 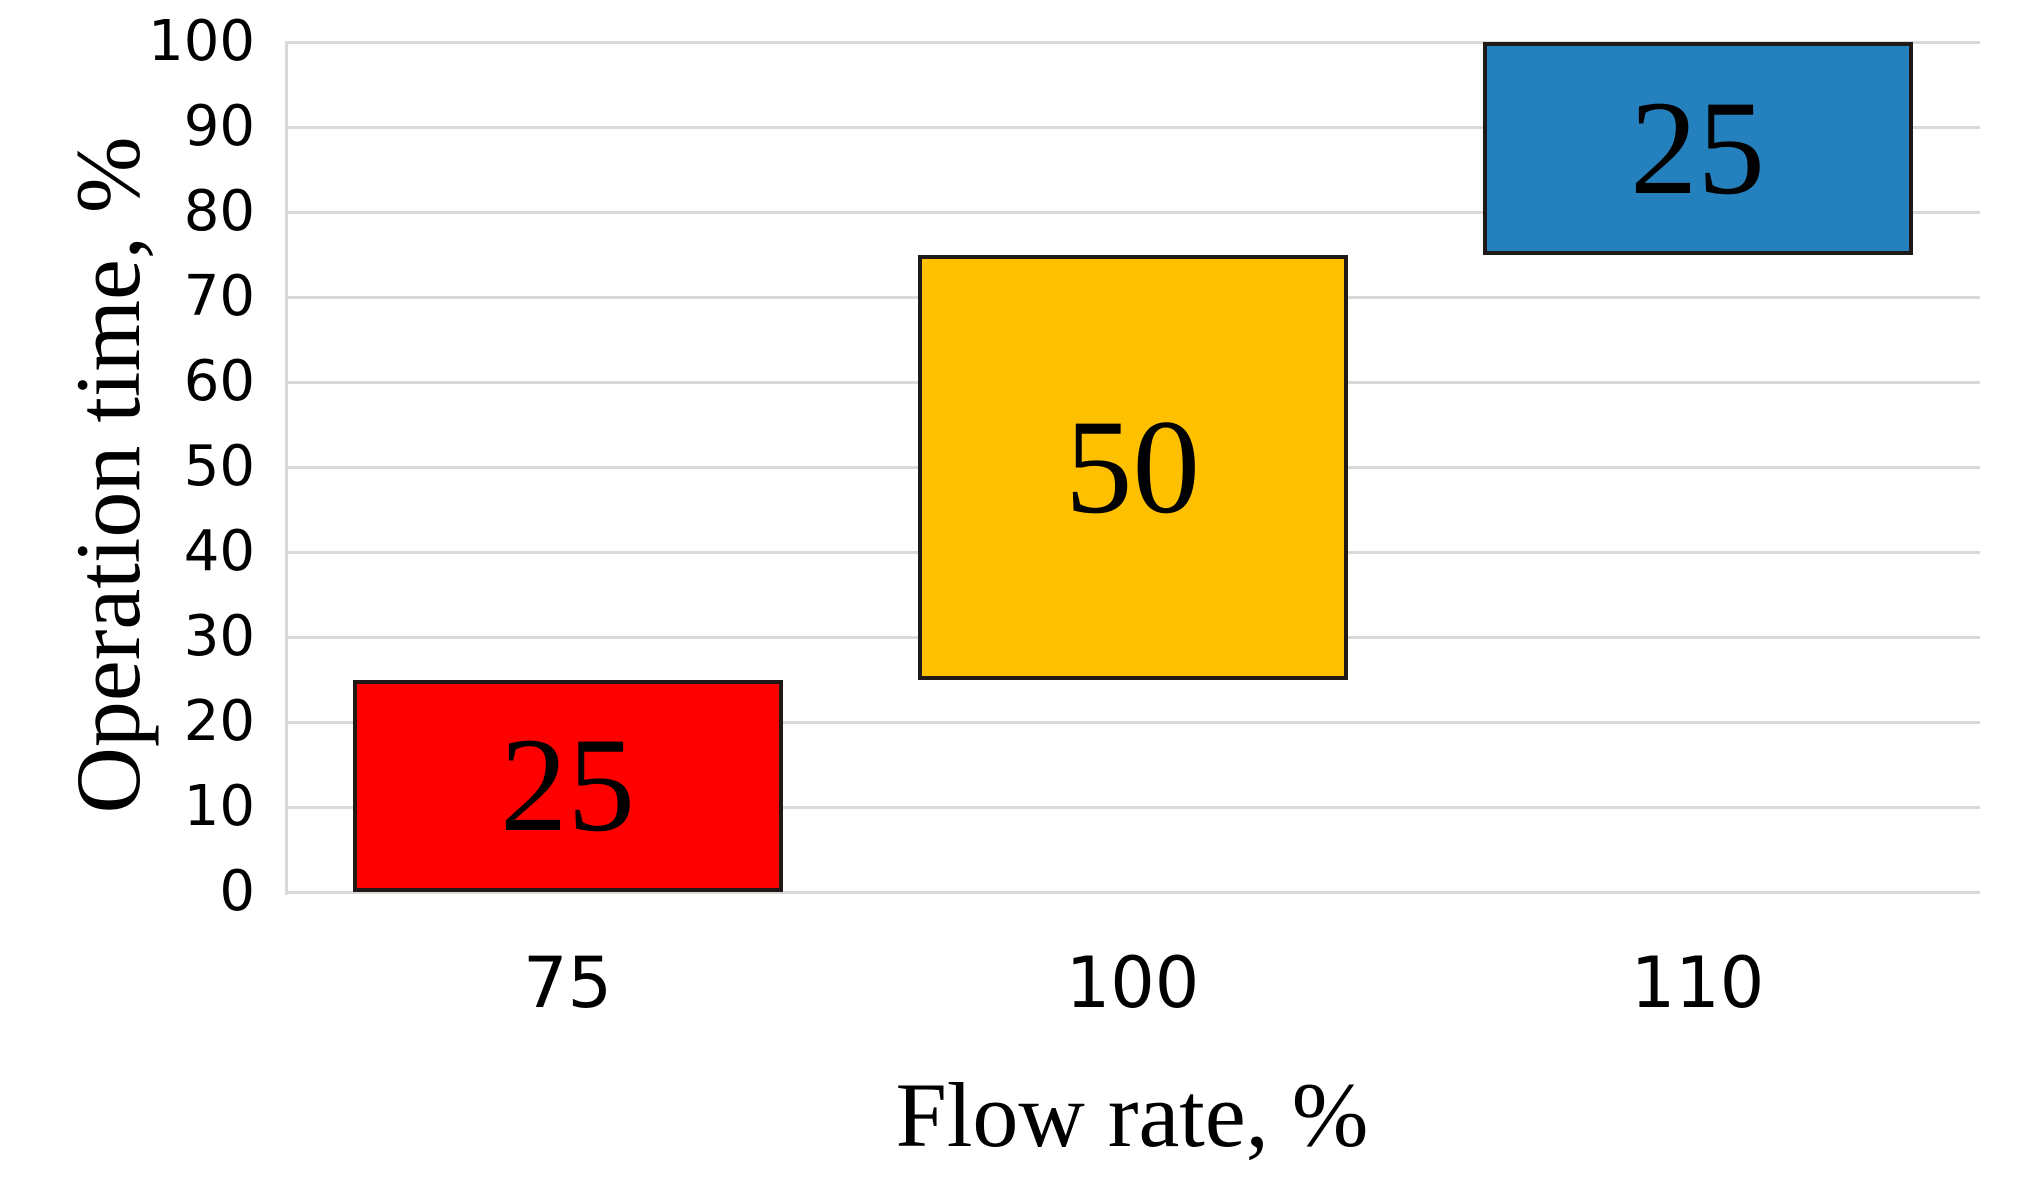 I want to click on bar-value-label-75: 25, so click(x=567, y=786).